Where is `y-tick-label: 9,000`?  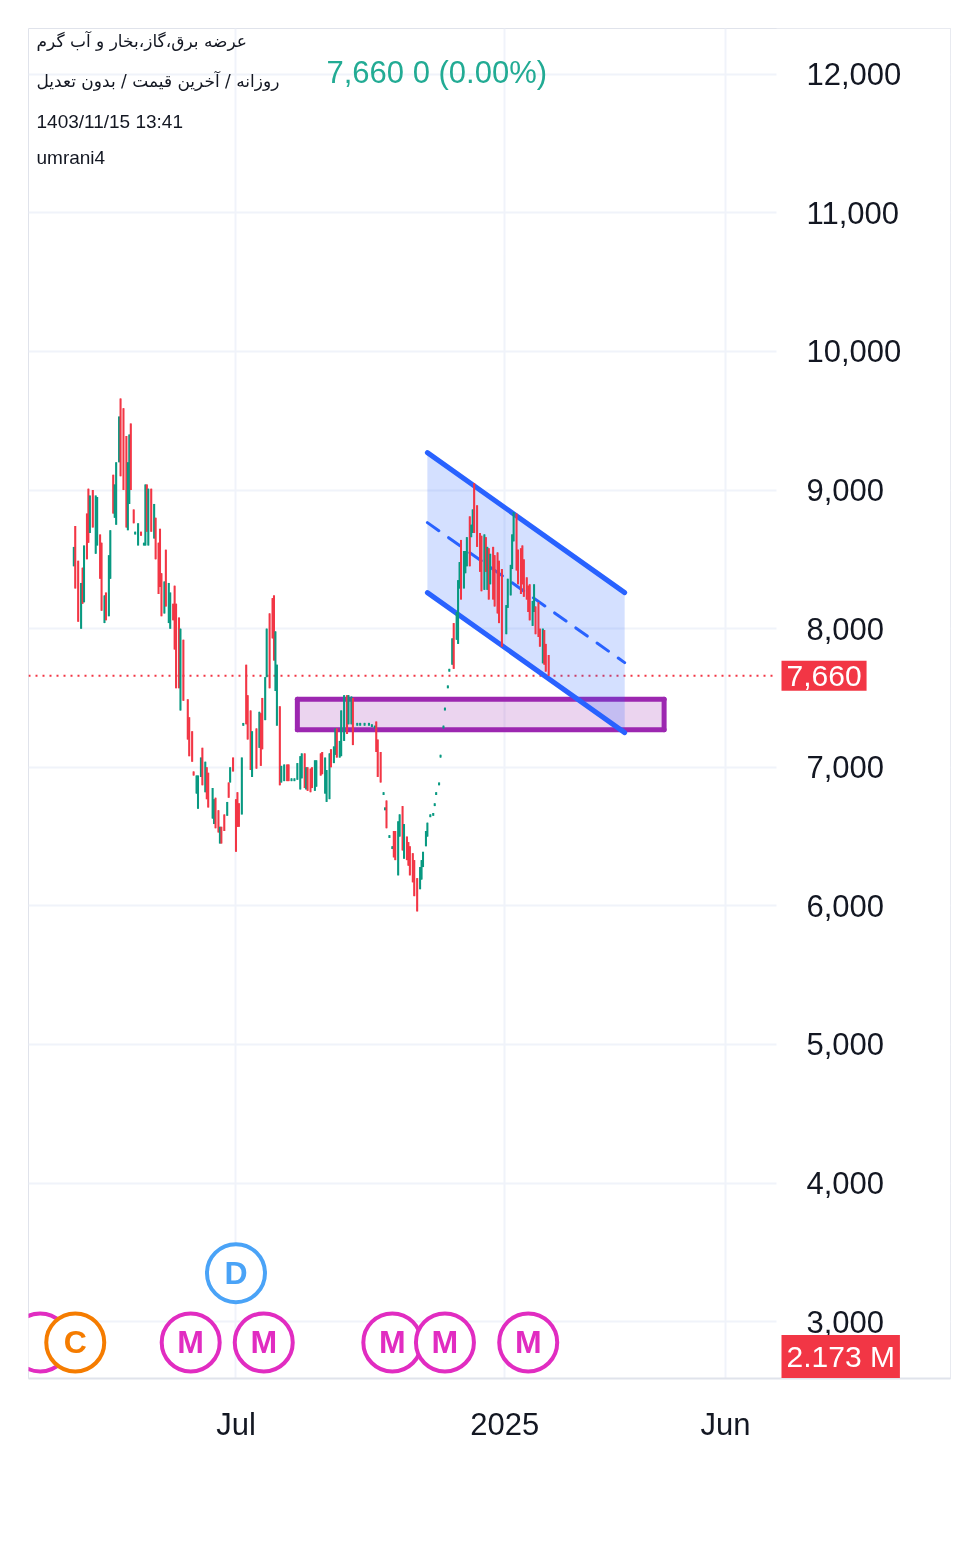 y-tick-label: 9,000 is located at coordinates (845, 491).